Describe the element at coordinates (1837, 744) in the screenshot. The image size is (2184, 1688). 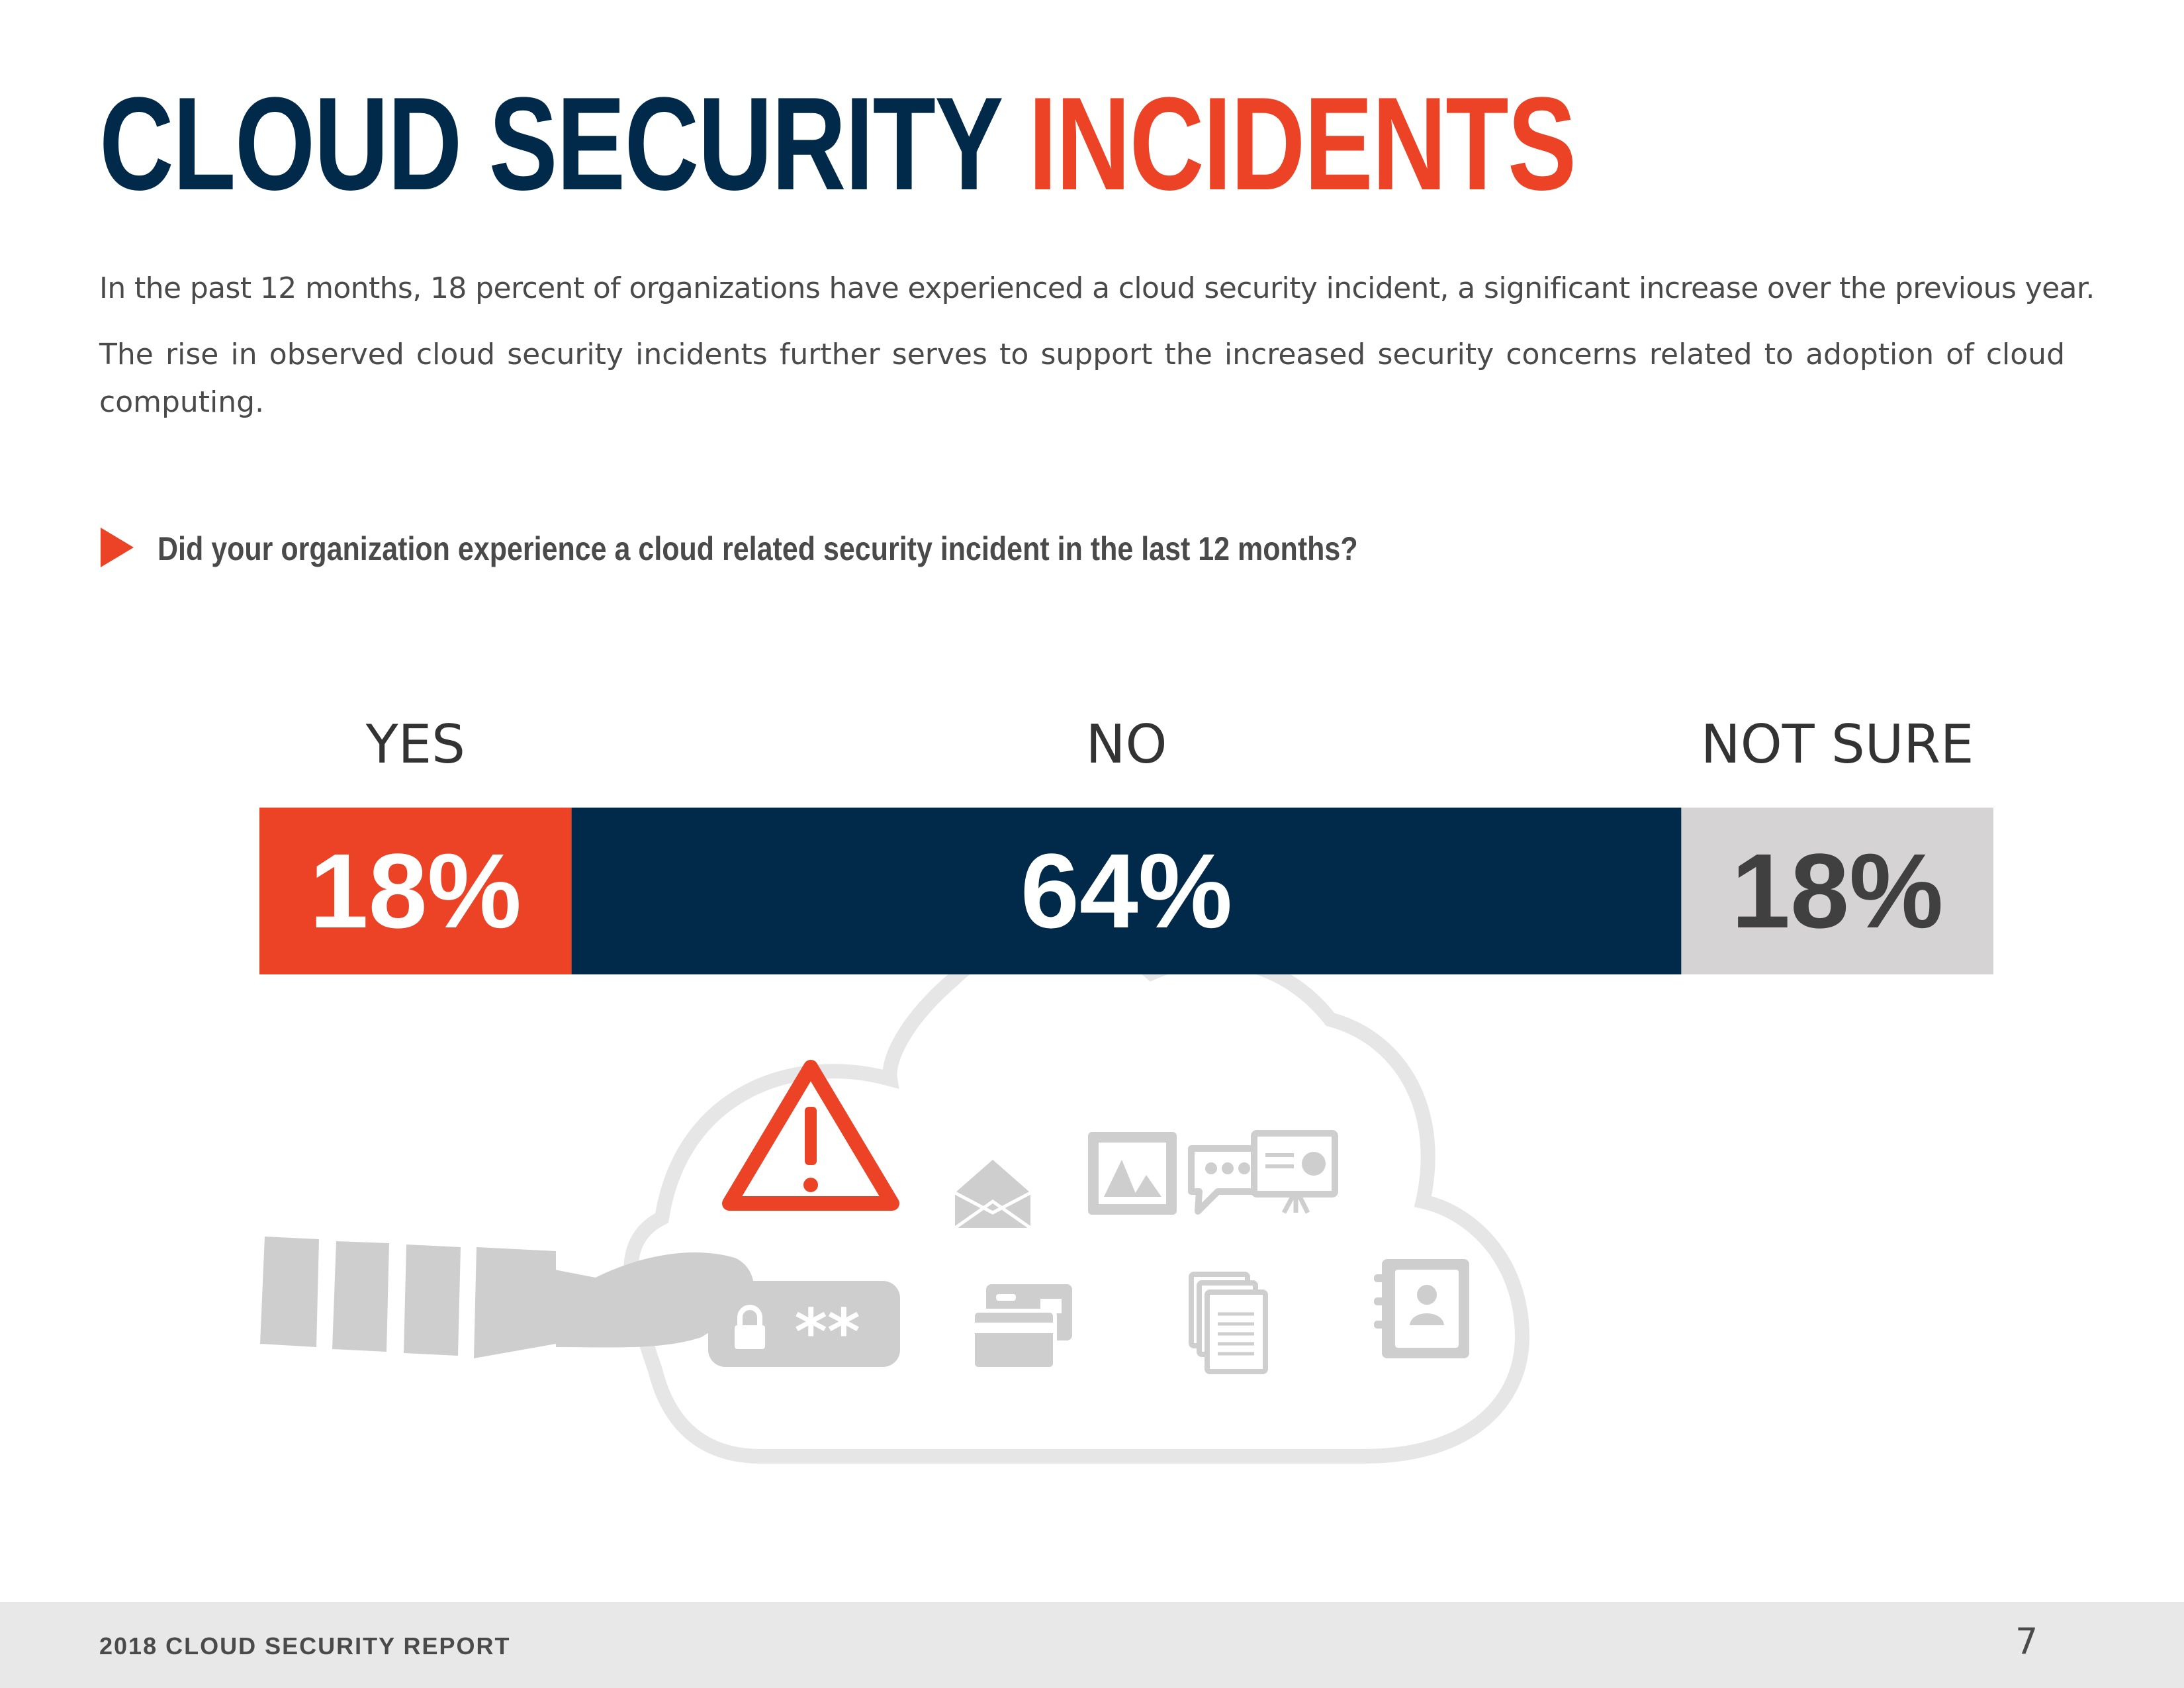
I see `segment-label-not-sure: NOT SURE` at that location.